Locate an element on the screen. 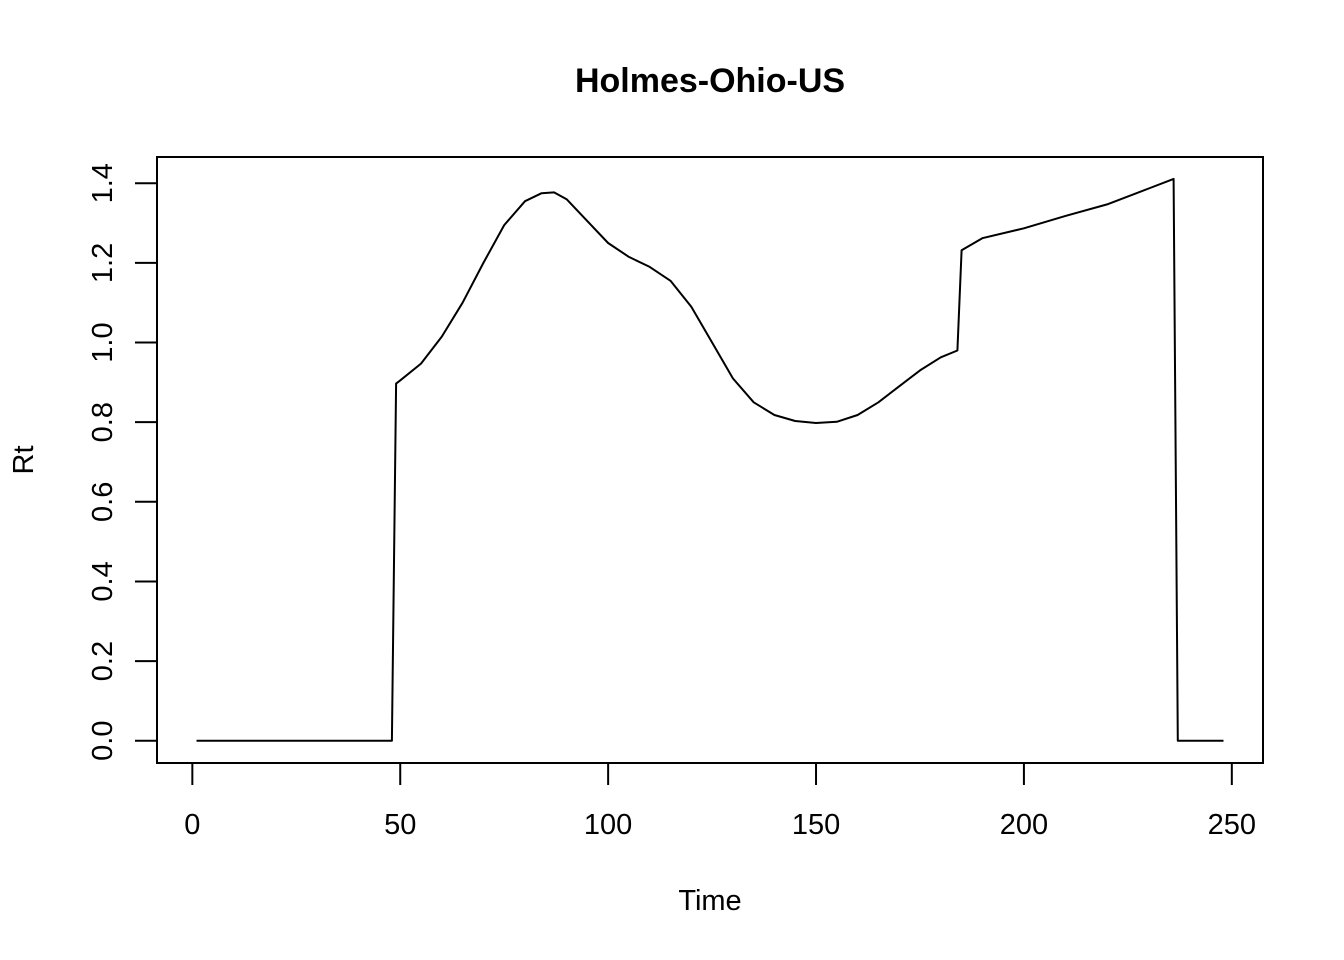 The image size is (1344, 960). y-tick-label: 0.8 is located at coordinates (103, 422).